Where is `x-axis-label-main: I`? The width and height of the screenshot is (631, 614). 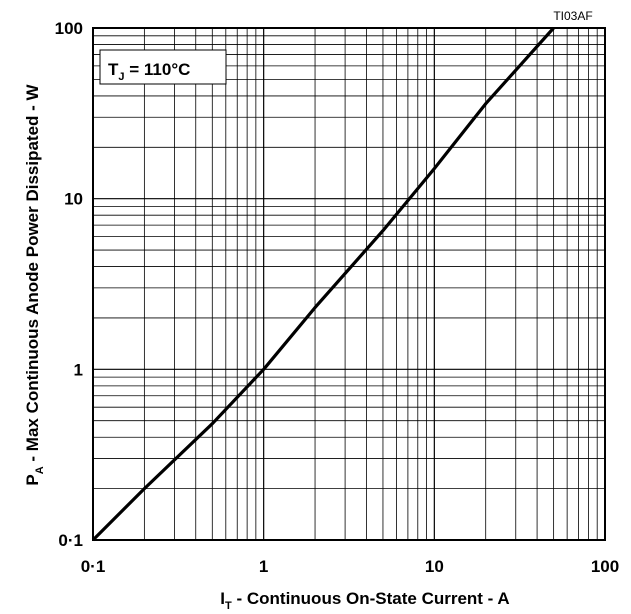 x-axis-label-main: I is located at coordinates (222, 598).